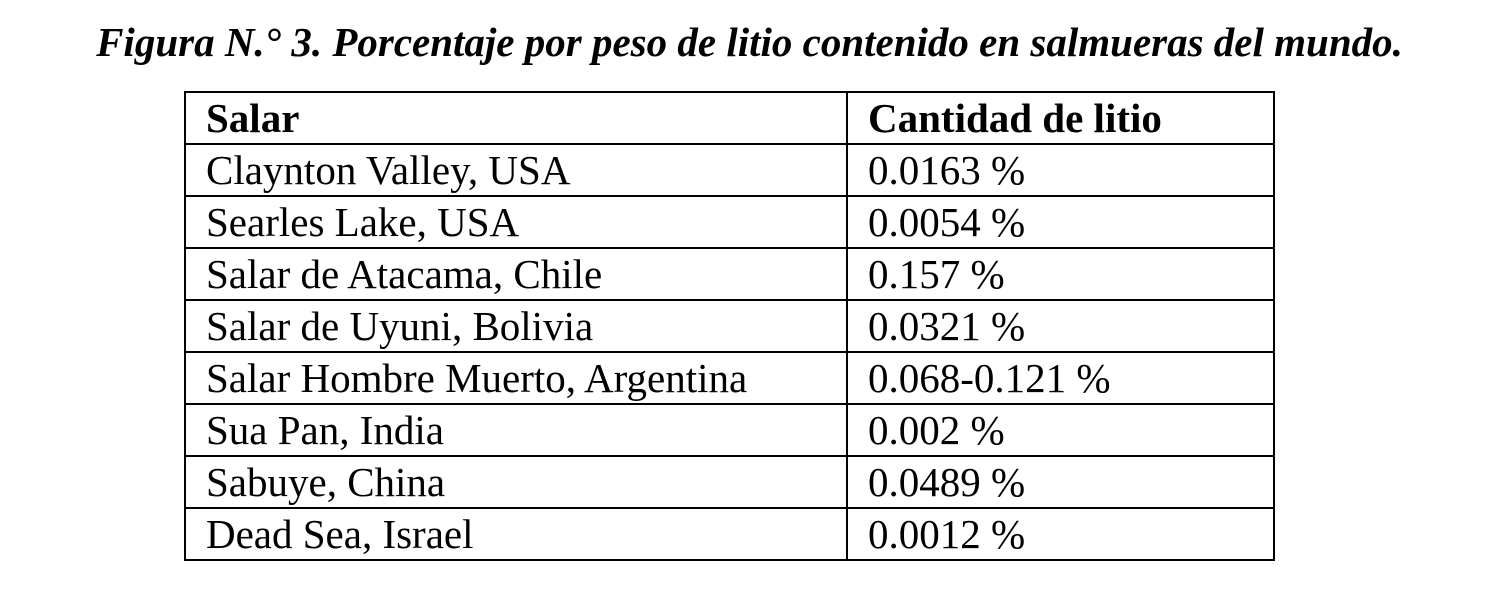 The width and height of the screenshot is (1499, 593). I want to click on cell-salar: Searles Lake, USA, so click(516, 222).